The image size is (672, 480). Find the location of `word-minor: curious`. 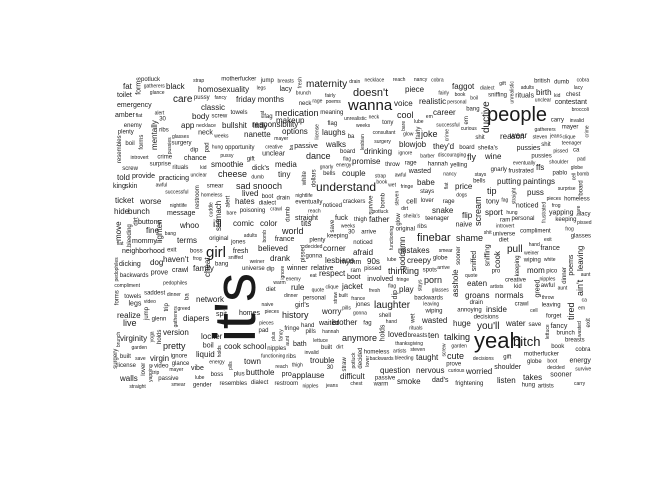

word-minor: curious is located at coordinates (469, 129).